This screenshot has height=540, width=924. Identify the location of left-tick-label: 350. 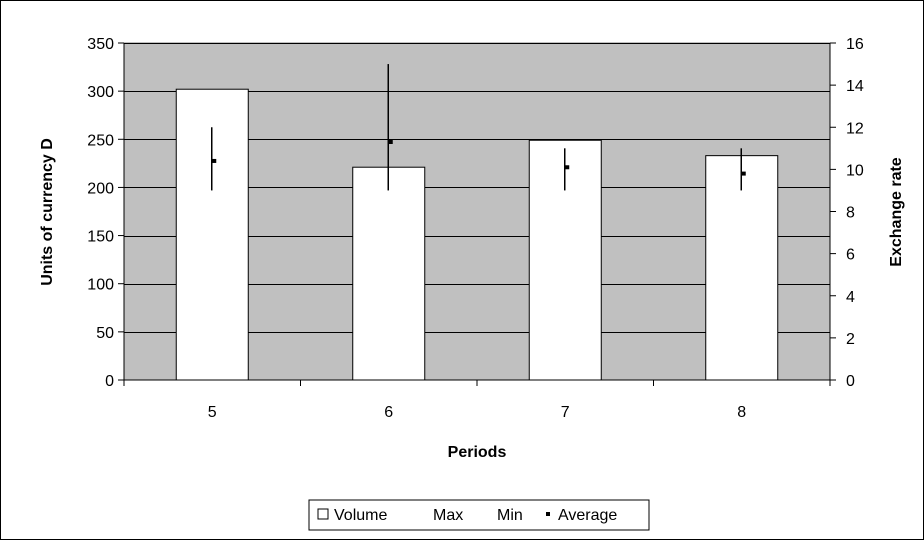
(100, 44).